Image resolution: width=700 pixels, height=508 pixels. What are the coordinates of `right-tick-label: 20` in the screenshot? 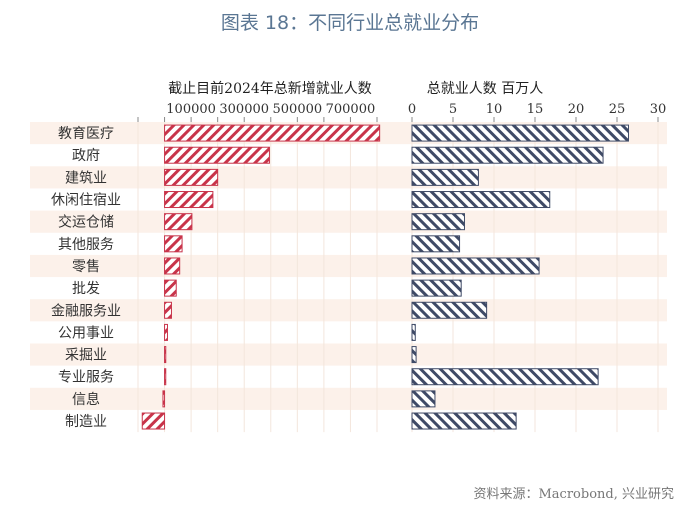 It's located at (576, 109).